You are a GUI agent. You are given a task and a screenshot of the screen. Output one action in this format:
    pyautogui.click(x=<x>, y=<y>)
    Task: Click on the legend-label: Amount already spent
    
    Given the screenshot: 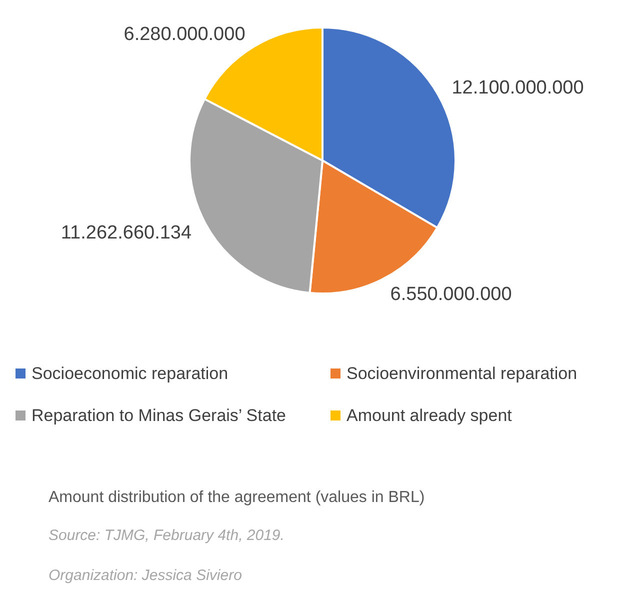 What is the action you would take?
    pyautogui.click(x=429, y=415)
    